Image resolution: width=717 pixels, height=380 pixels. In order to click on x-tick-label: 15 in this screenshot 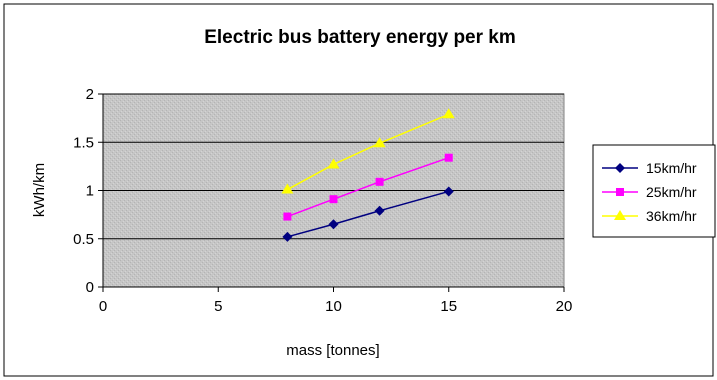, I will do `click(448, 306)`.